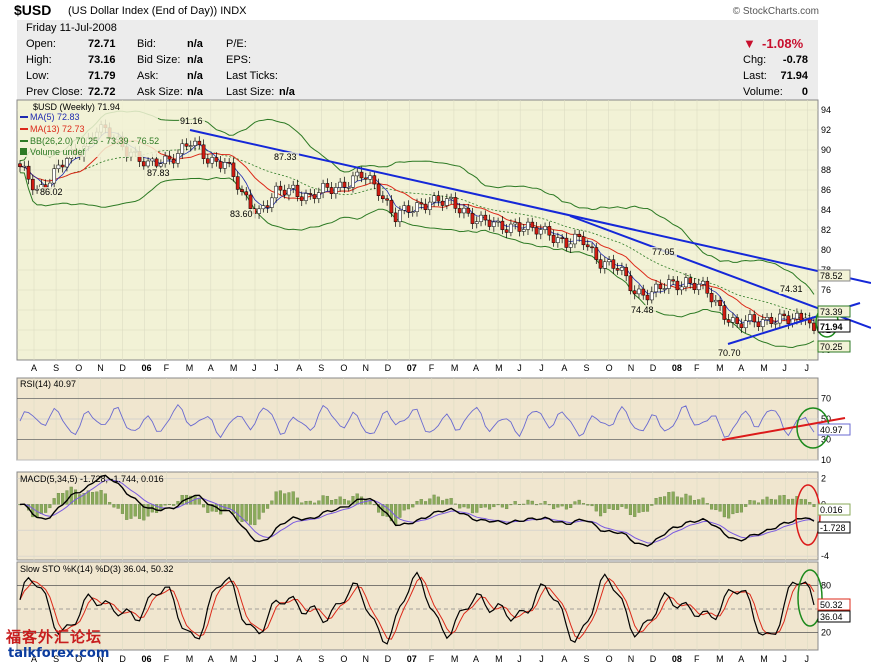 The image size is (871, 668). Describe the element at coordinates (804, 92) in the screenshot. I see `volume-value: 0` at that location.